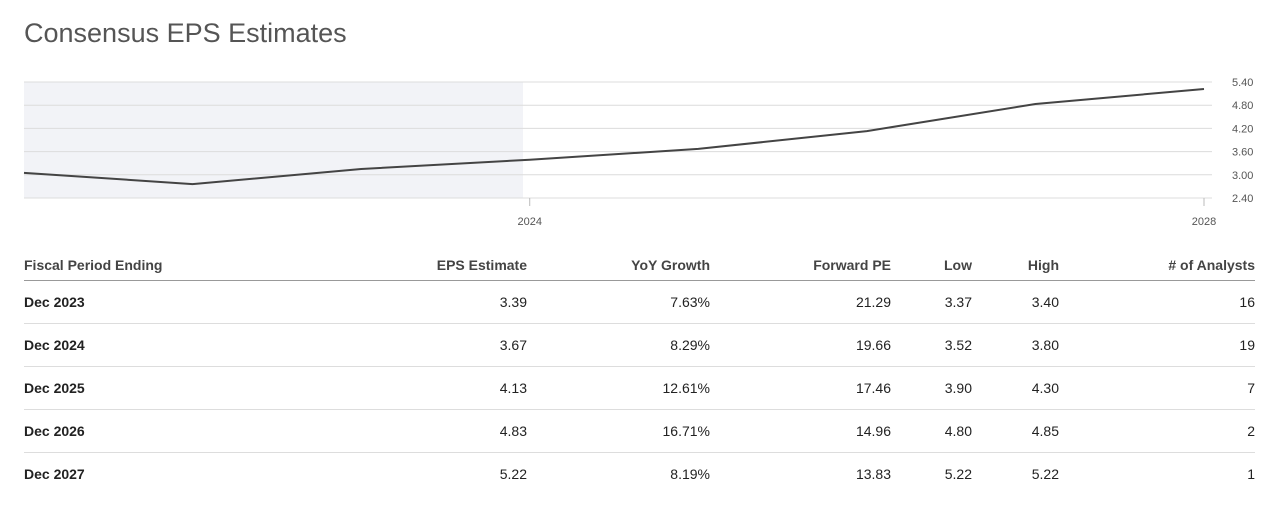  What do you see at coordinates (425, 431) in the screenshot?
I see `table-cell: 4.83` at bounding box center [425, 431].